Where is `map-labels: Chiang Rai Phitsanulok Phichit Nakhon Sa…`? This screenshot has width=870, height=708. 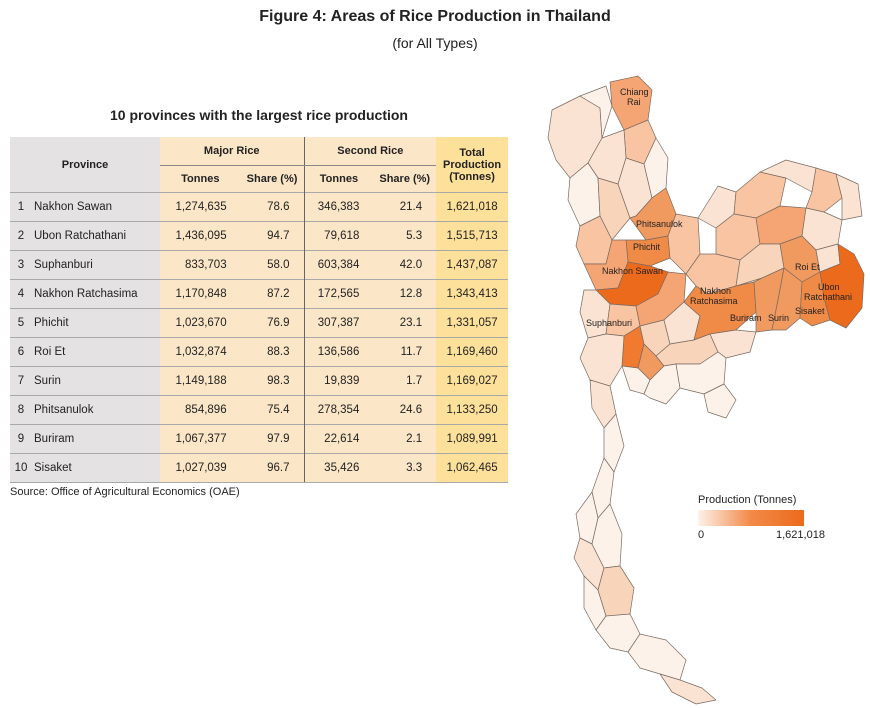 map-labels: Chiang Rai Phitsanulok Phichit Nakhon Sa… is located at coordinates (719, 207).